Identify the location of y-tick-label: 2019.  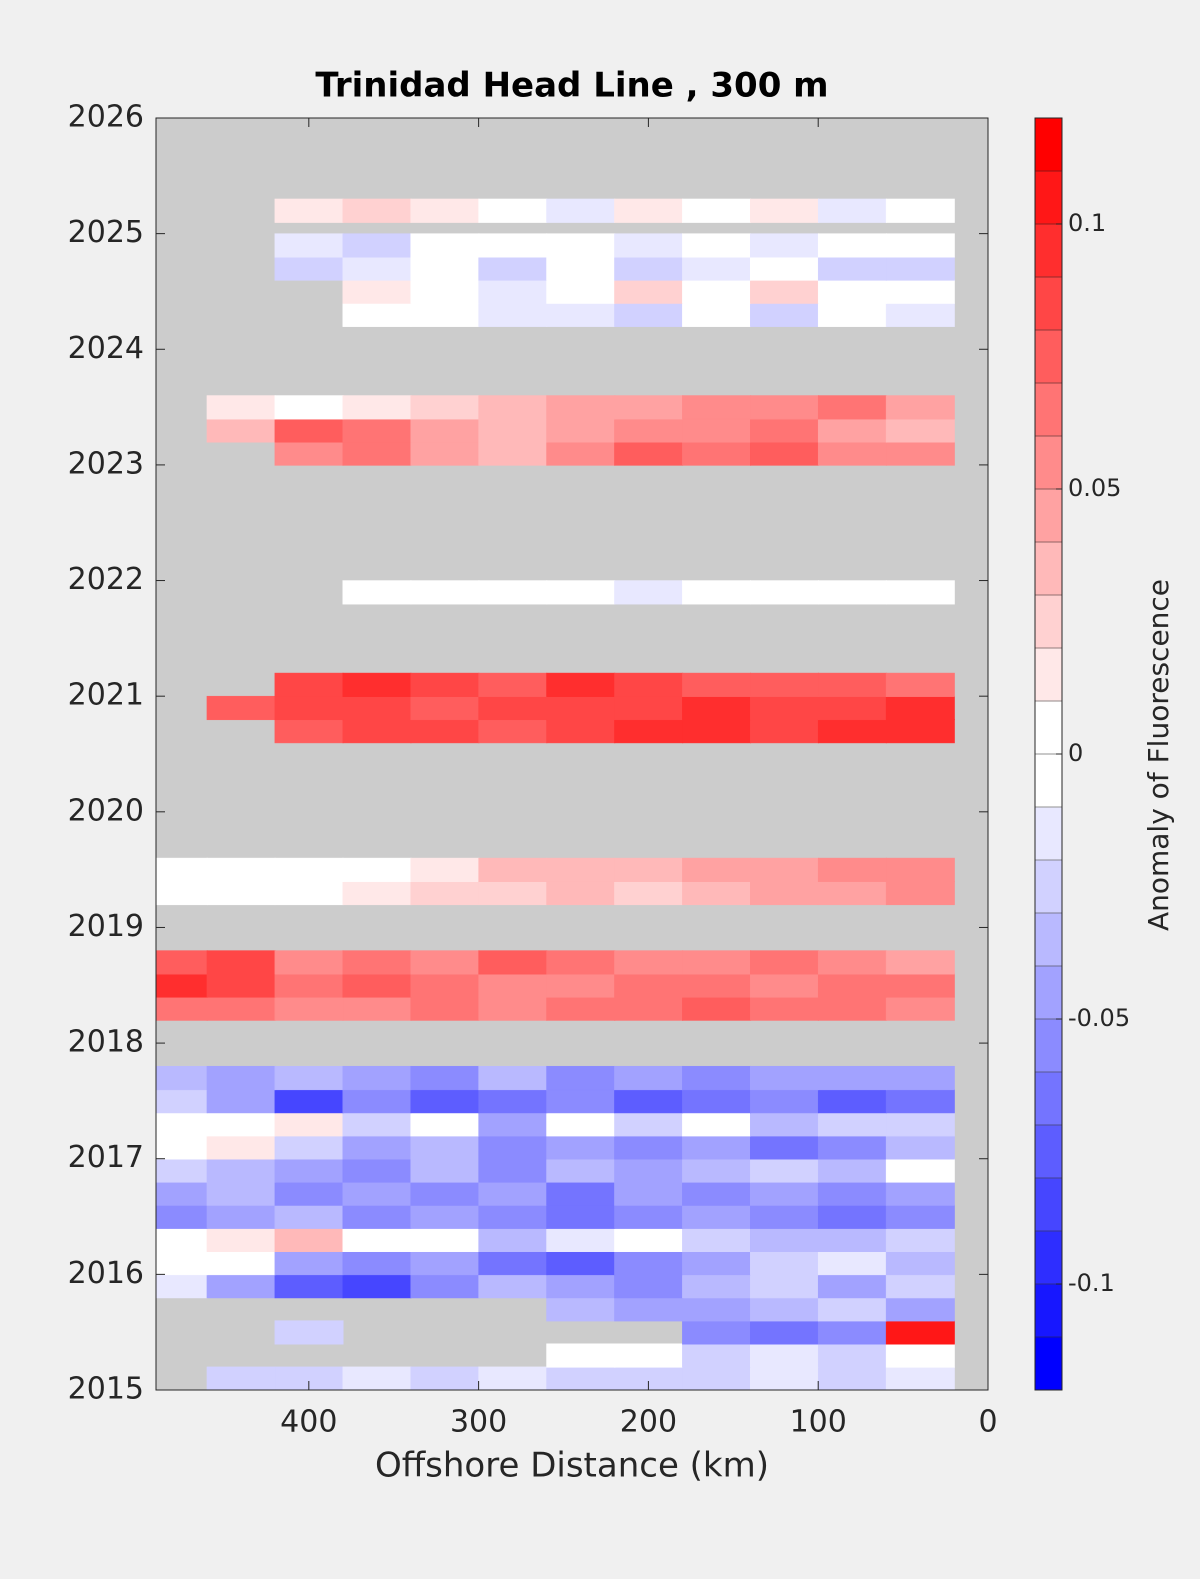
(106, 926).